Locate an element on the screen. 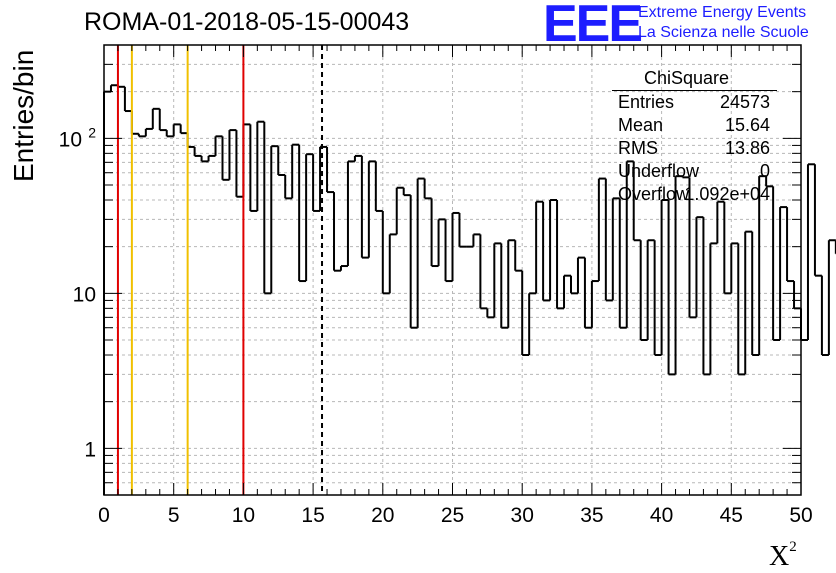 Image resolution: width=836 pixels, height=573 pixels. stats-label: RMS is located at coordinates (638, 148).